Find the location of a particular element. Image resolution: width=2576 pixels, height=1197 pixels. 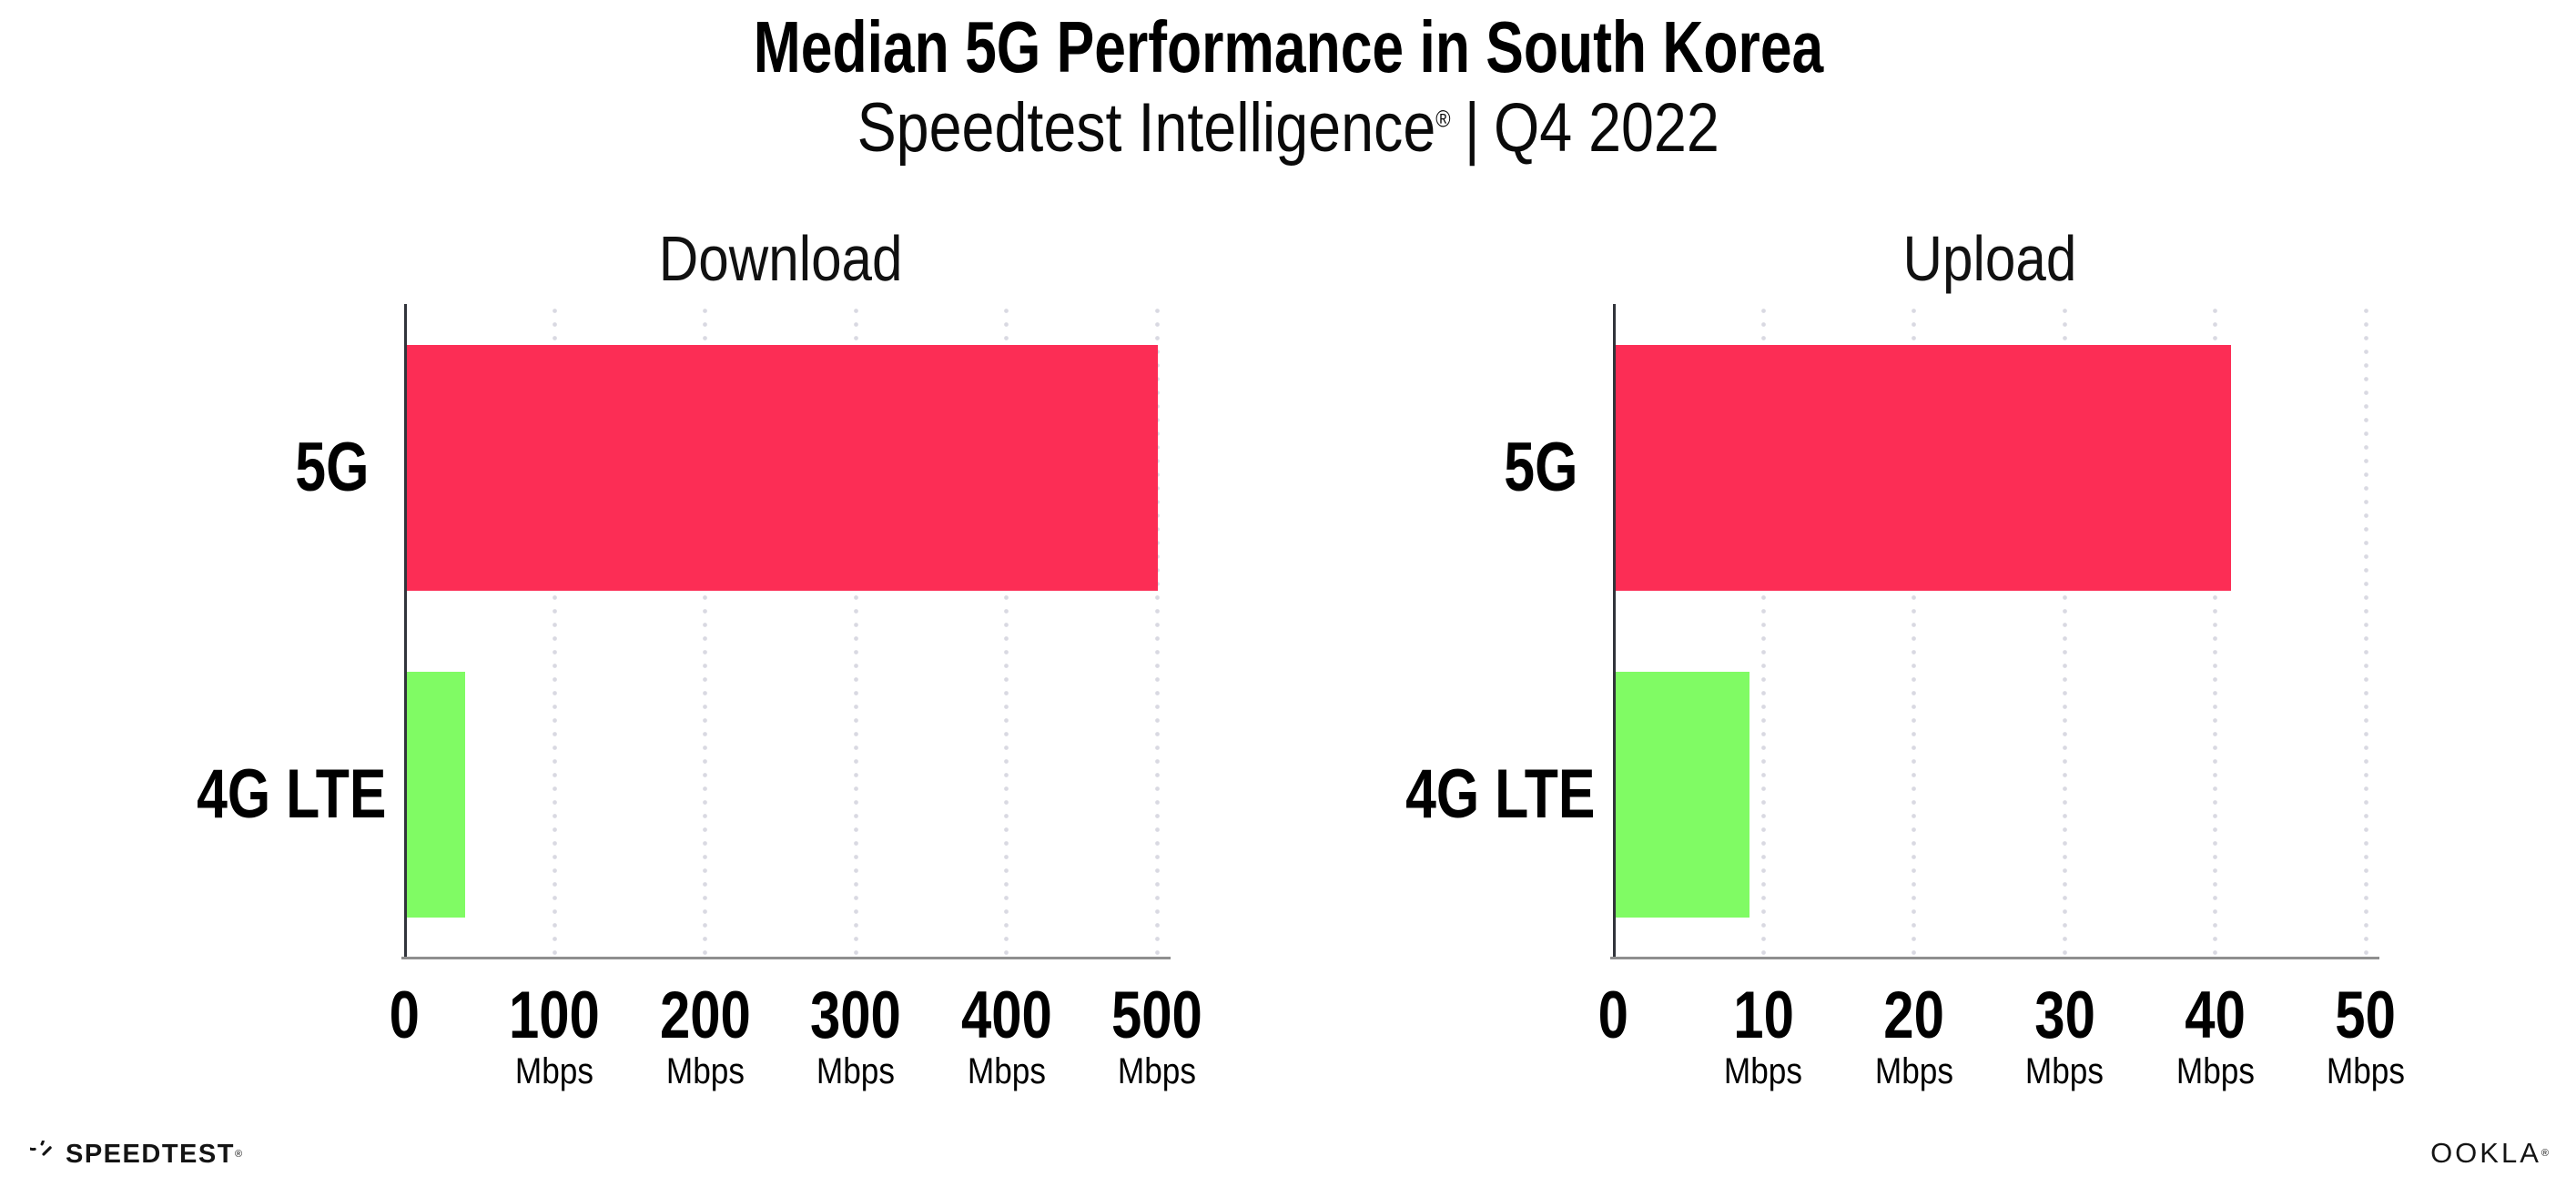

speedtest-logo-text: SPEEDTEST is located at coordinates (150, 1154).